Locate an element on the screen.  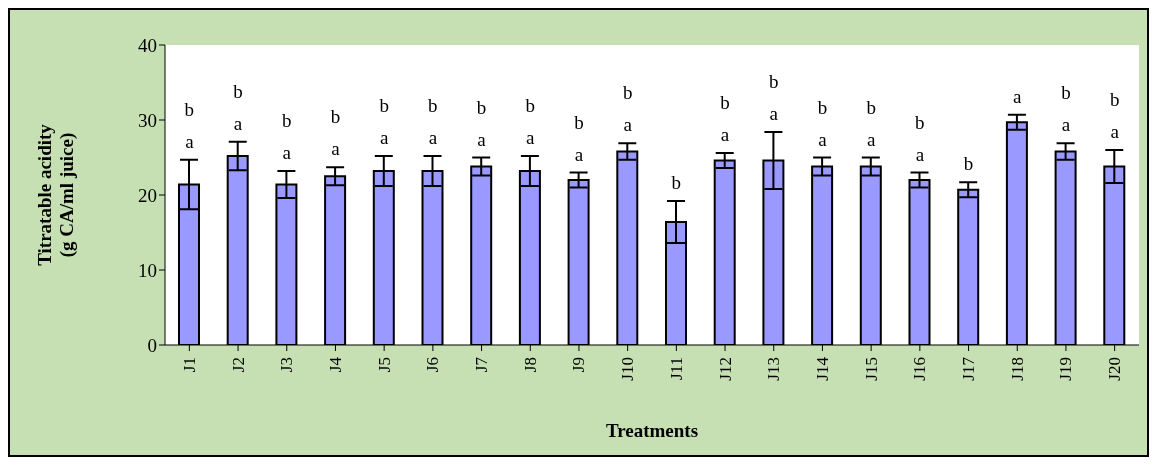
x-tick-label: J3 is located at coordinates (287, 365).